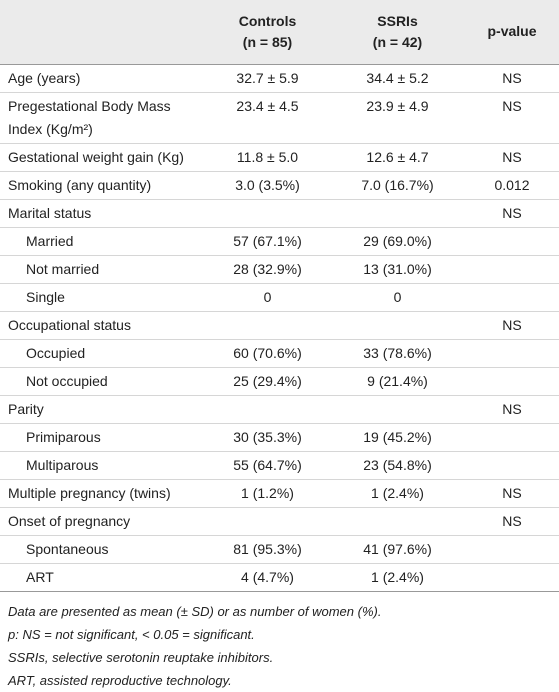 This screenshot has height=692, width=559. I want to click on row-label: ART, so click(40, 576).